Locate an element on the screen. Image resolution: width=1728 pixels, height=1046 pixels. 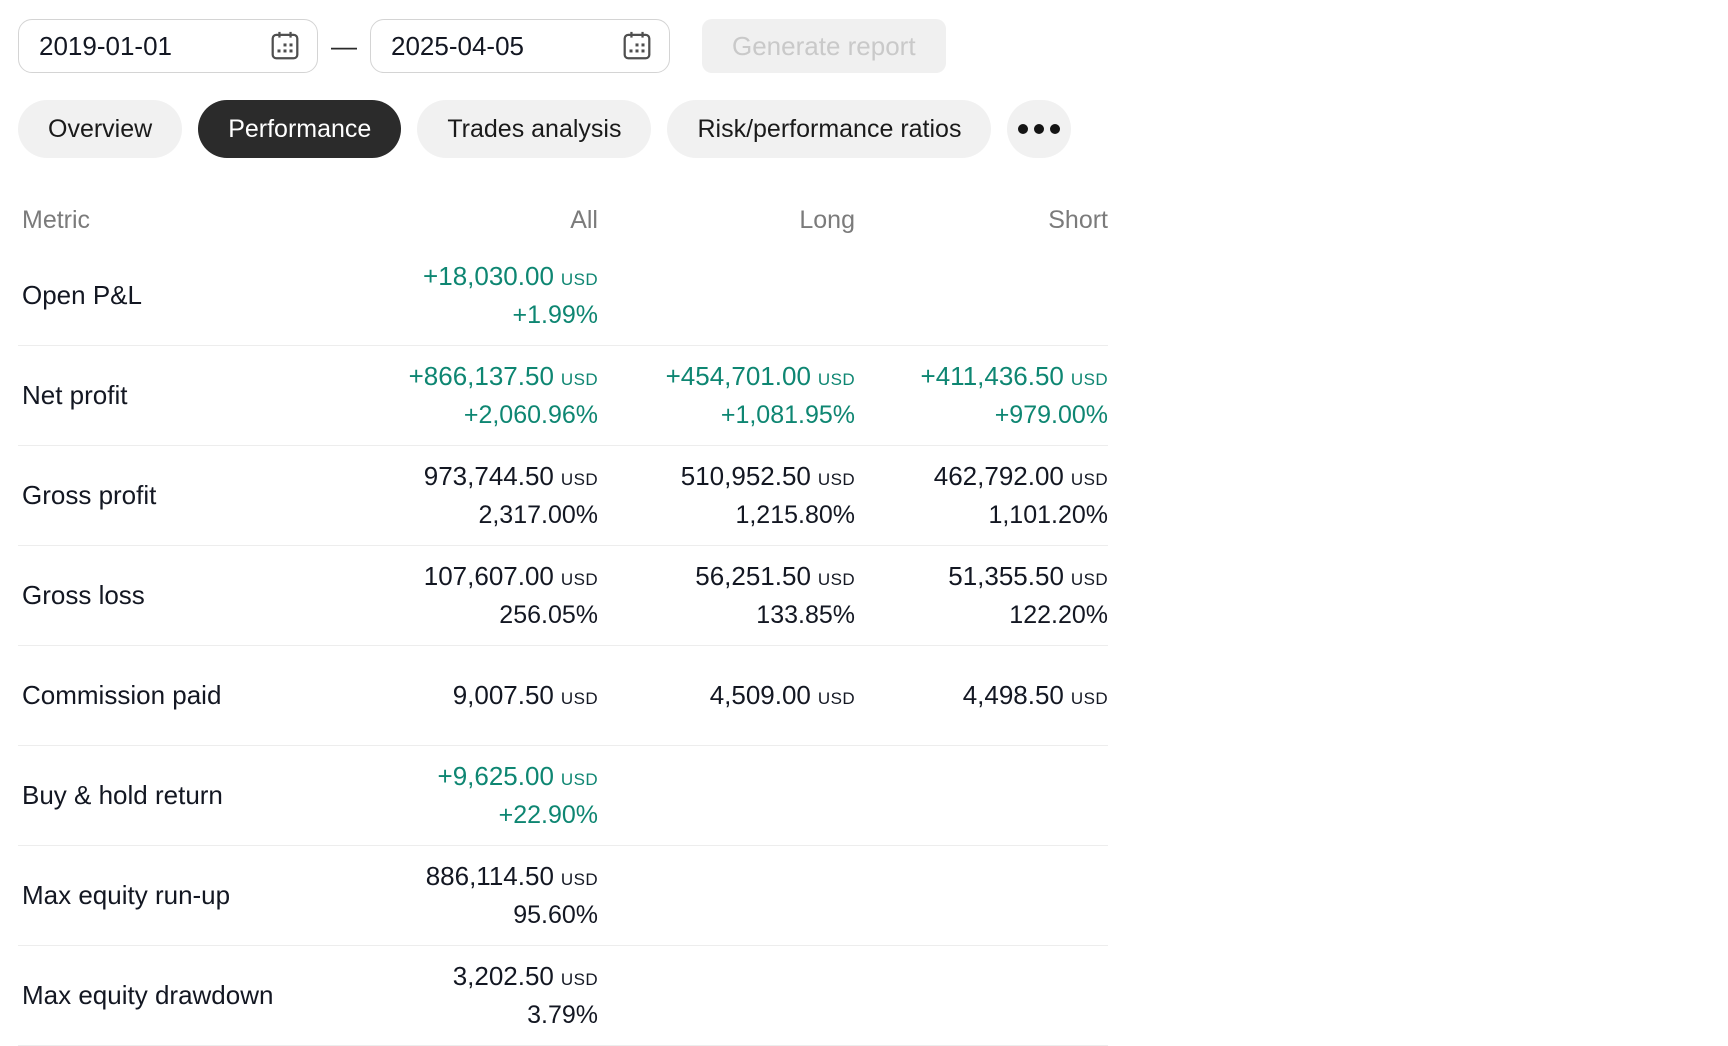
cell-long: +454,701.00 USD +1,081.95% is located at coordinates (726, 395).